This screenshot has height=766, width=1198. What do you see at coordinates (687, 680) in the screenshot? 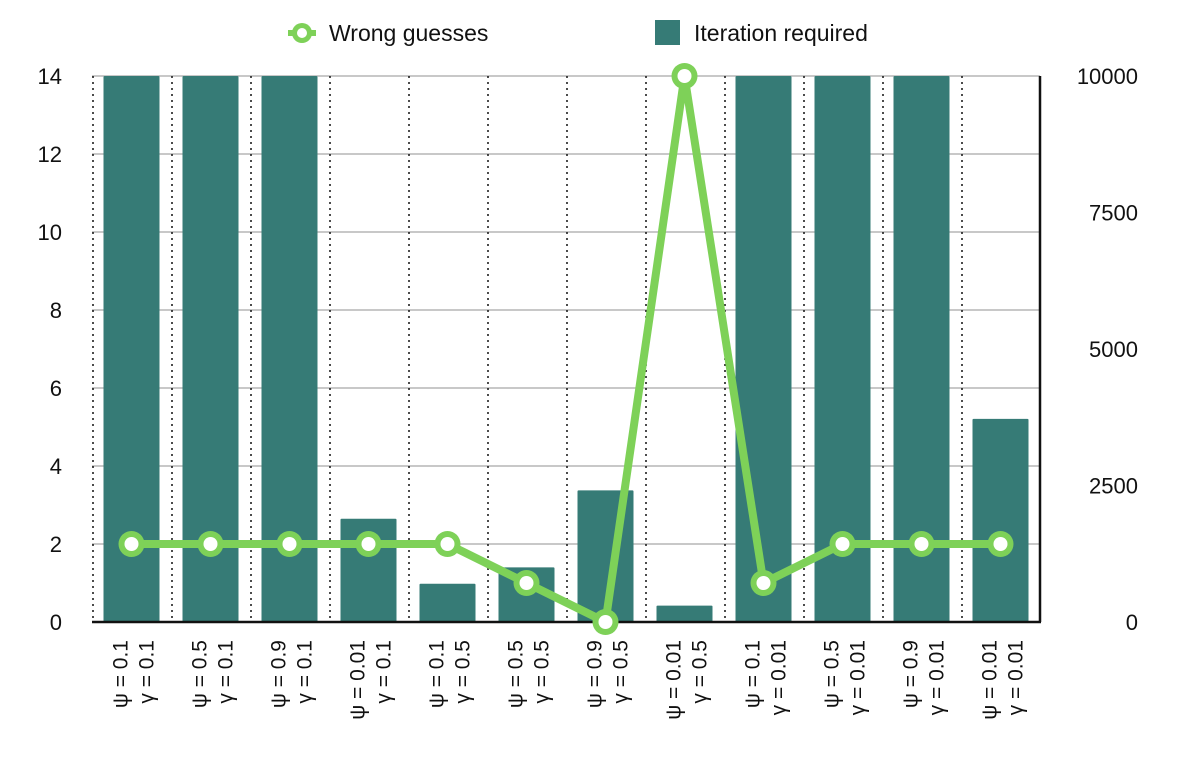
I see `category-label: ψ = 0.01 γ = 0.5` at bounding box center [687, 680].